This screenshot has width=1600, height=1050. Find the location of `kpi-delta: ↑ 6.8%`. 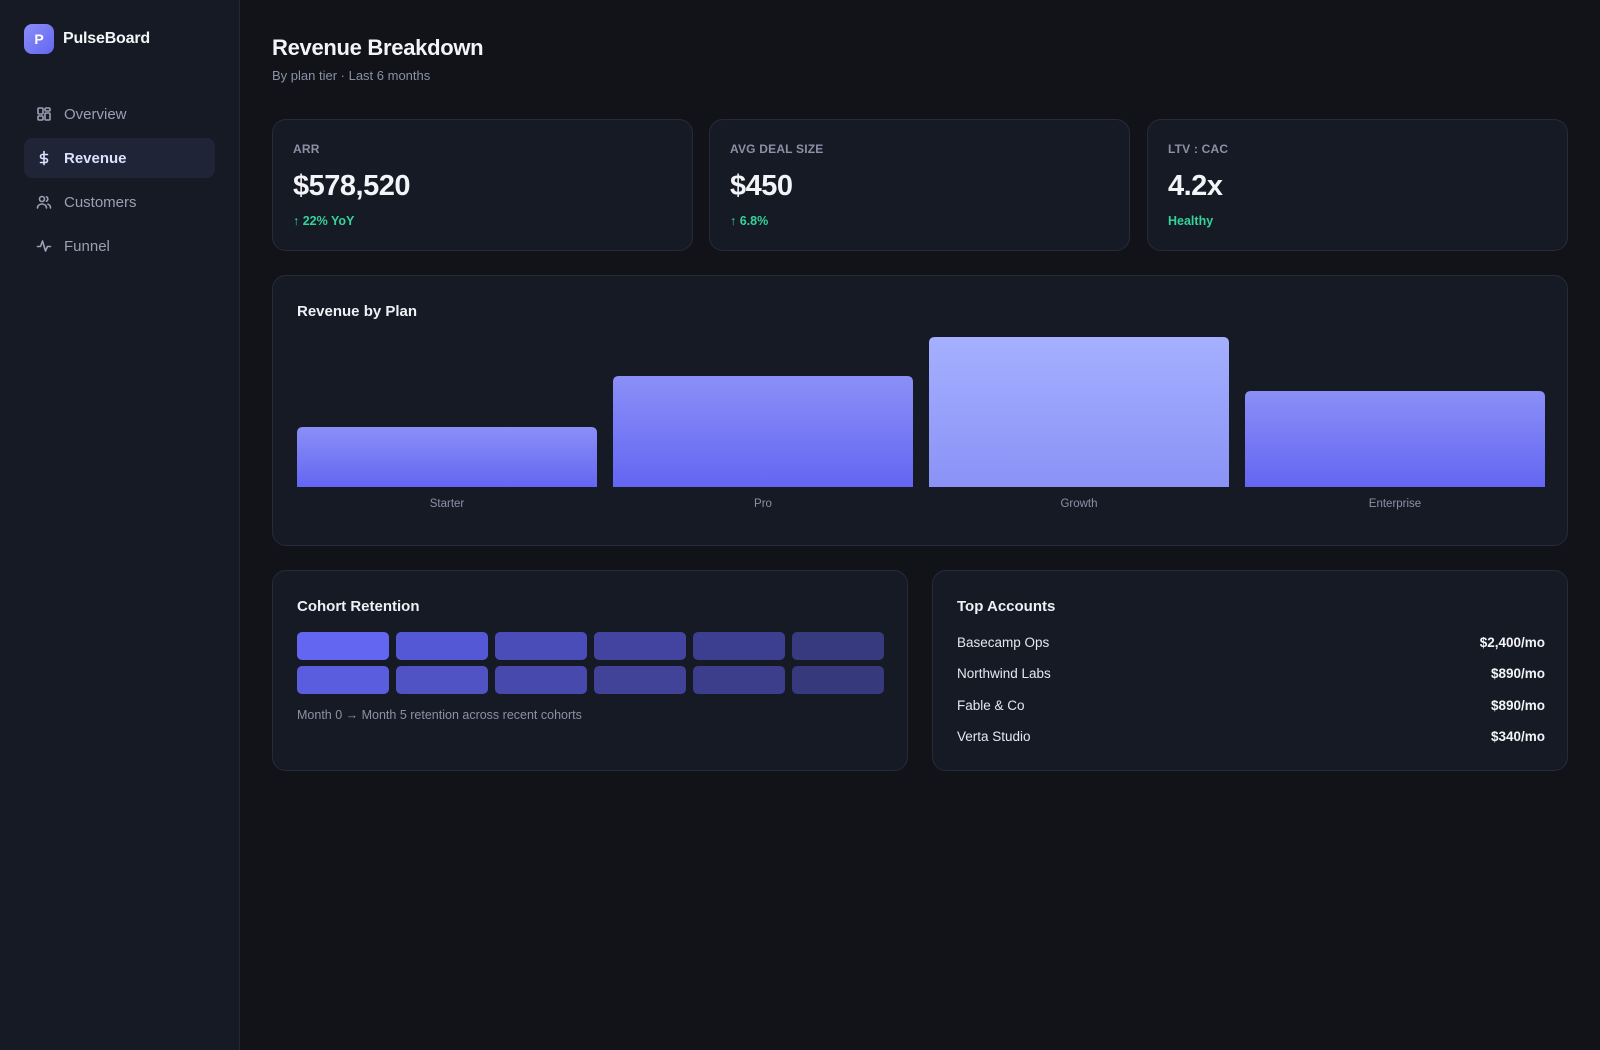

kpi-delta: ↑ 6.8% is located at coordinates (749, 221).